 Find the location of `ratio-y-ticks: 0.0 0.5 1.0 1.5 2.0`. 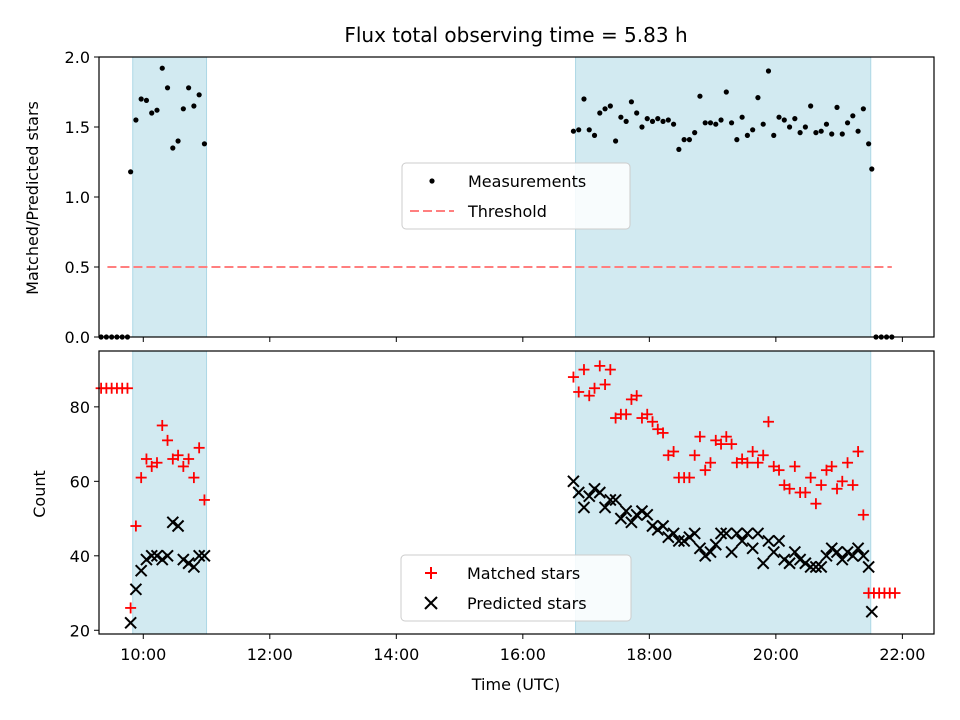

ratio-y-ticks: 0.0 0.5 1.0 1.5 2.0 is located at coordinates (82, 197).